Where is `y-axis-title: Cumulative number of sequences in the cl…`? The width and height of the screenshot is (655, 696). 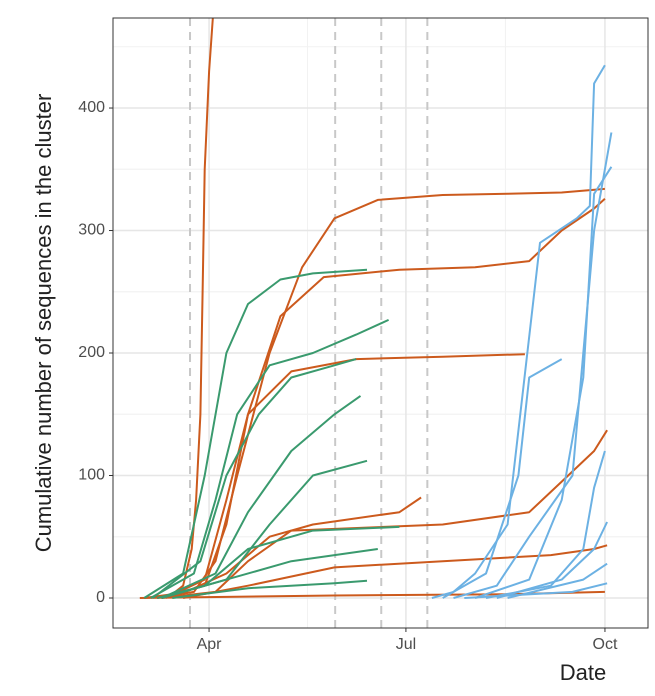
y-axis-title: Cumulative number of sequences in the cl… is located at coordinates (43, 323).